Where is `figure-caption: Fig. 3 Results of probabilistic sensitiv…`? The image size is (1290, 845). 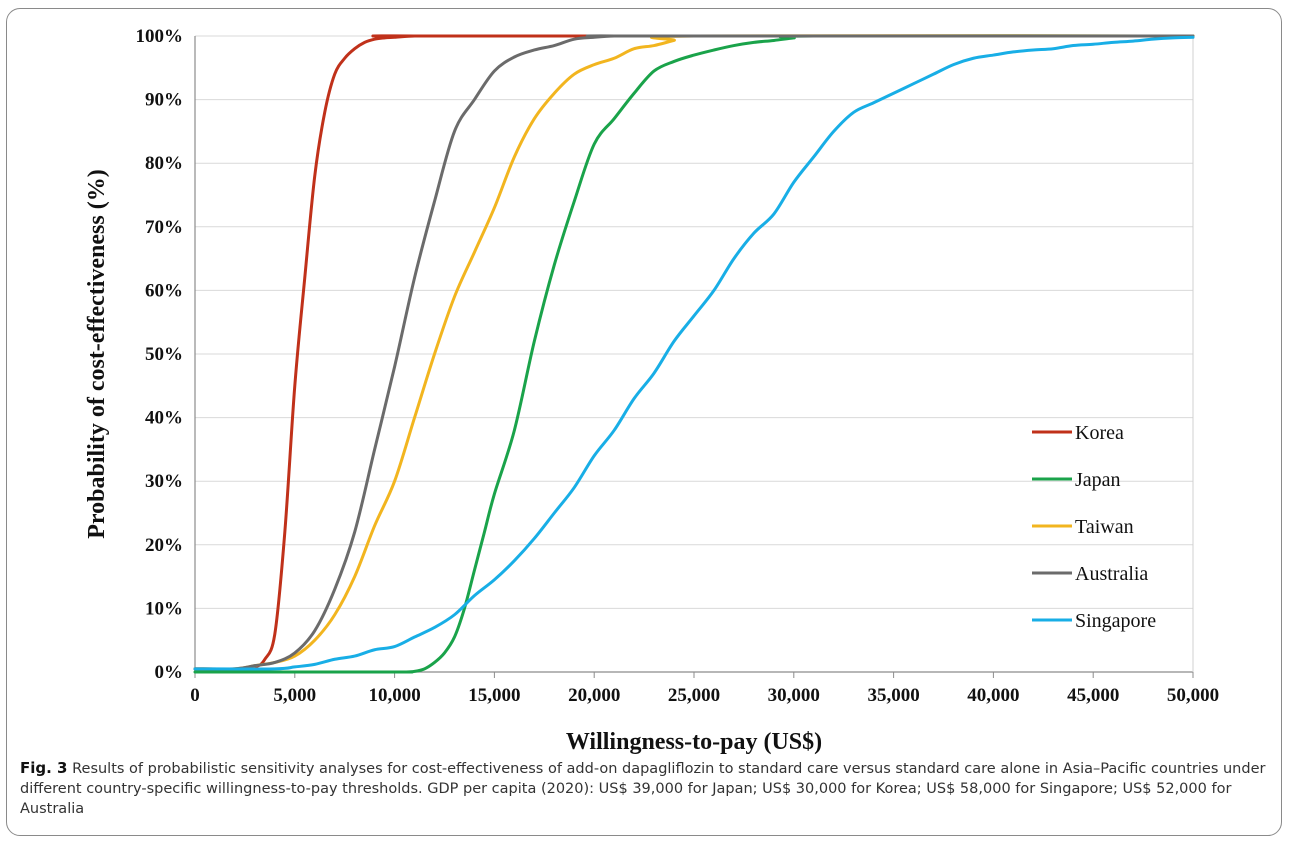
figure-caption: Fig. 3 Results of probabilistic sensitiv… is located at coordinates (645, 788).